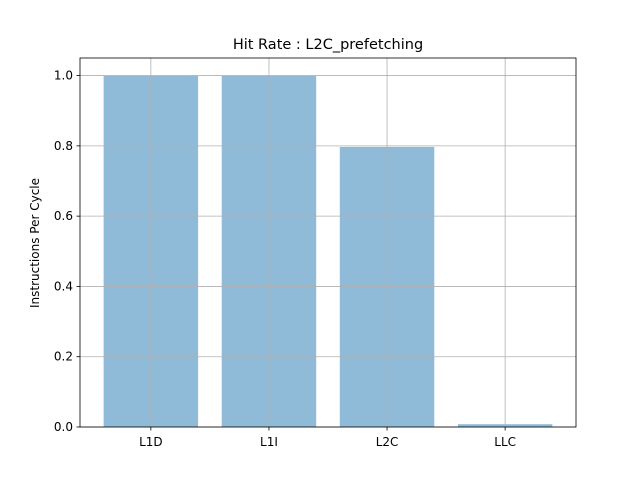 The width and height of the screenshot is (640, 480). Describe the element at coordinates (505, 442) in the screenshot. I see `x-tick-label-llc: LLC` at that location.